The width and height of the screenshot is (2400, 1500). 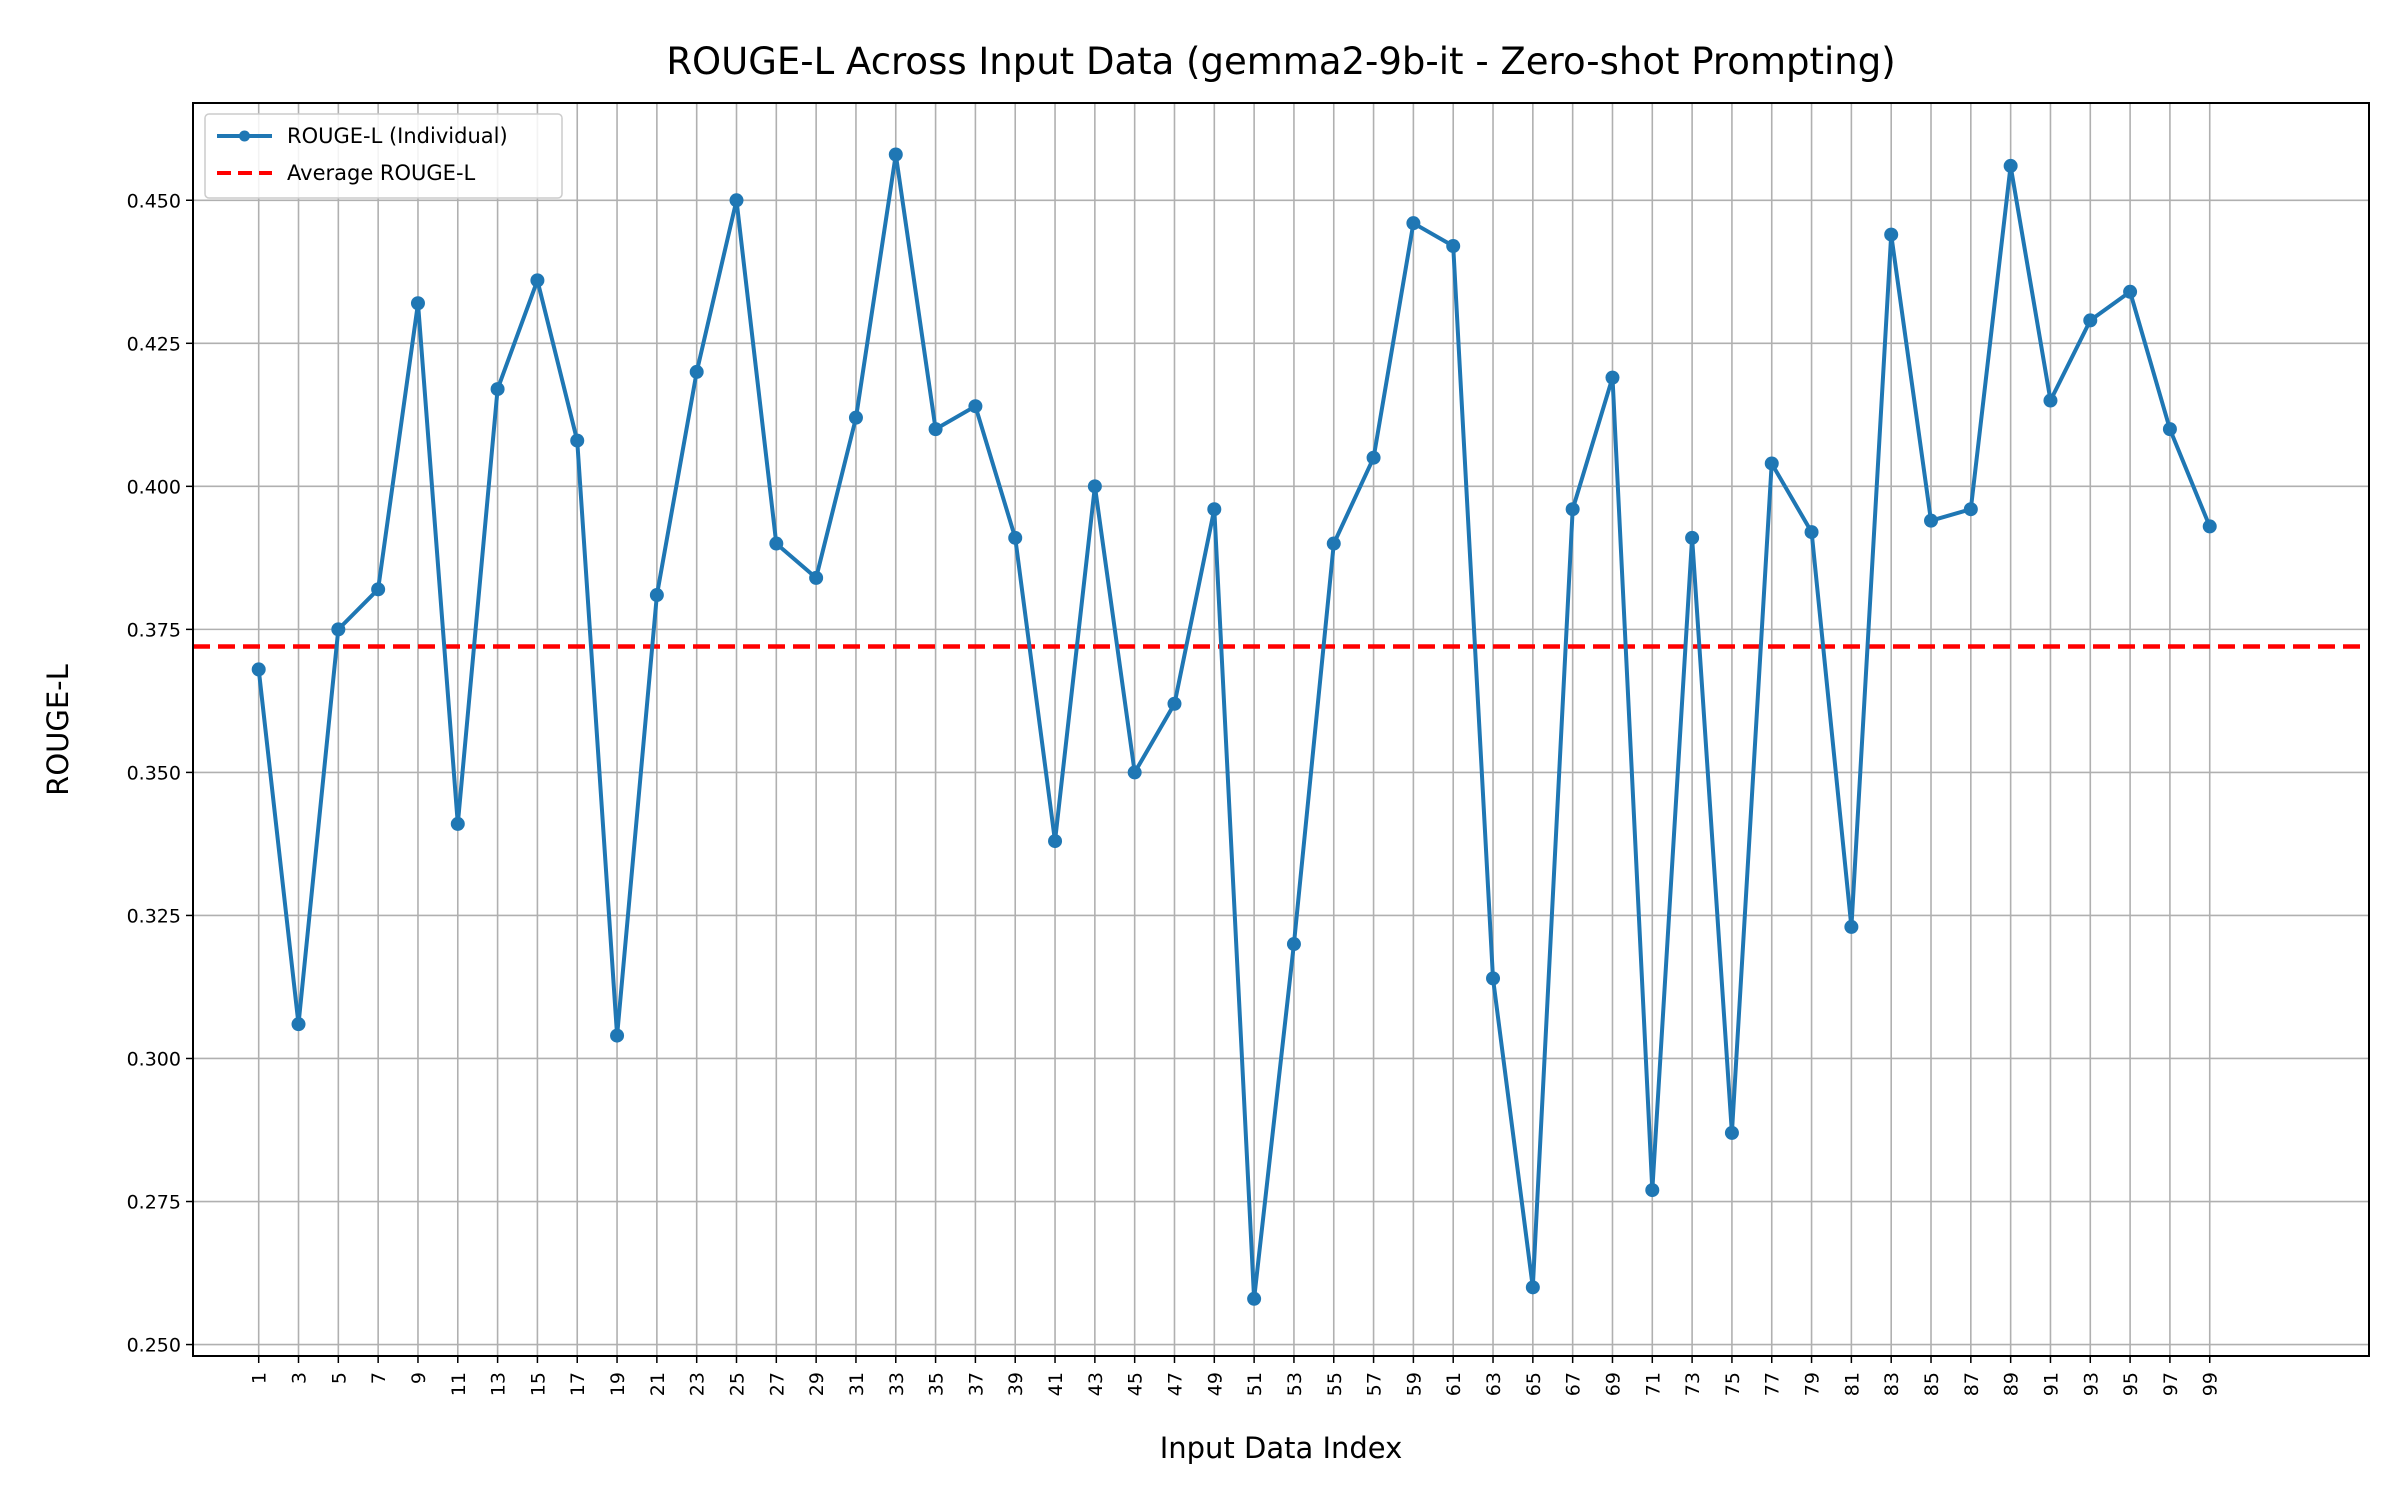 What do you see at coordinates (1733, 1384) in the screenshot?
I see `x-tick-label: 75` at bounding box center [1733, 1384].